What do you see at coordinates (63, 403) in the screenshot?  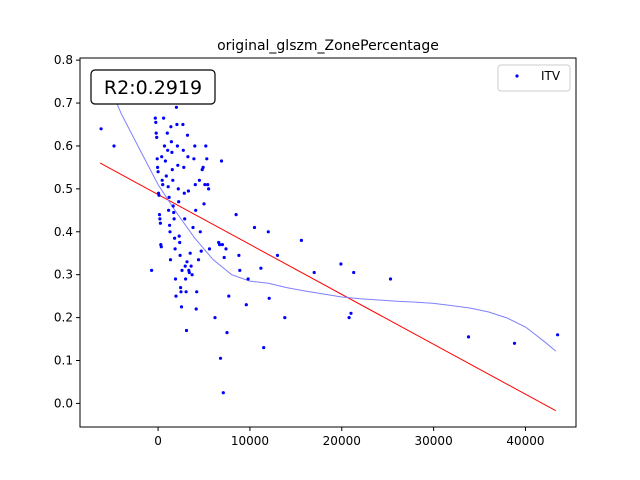 I see `y-tick-label: 0.0` at bounding box center [63, 403].